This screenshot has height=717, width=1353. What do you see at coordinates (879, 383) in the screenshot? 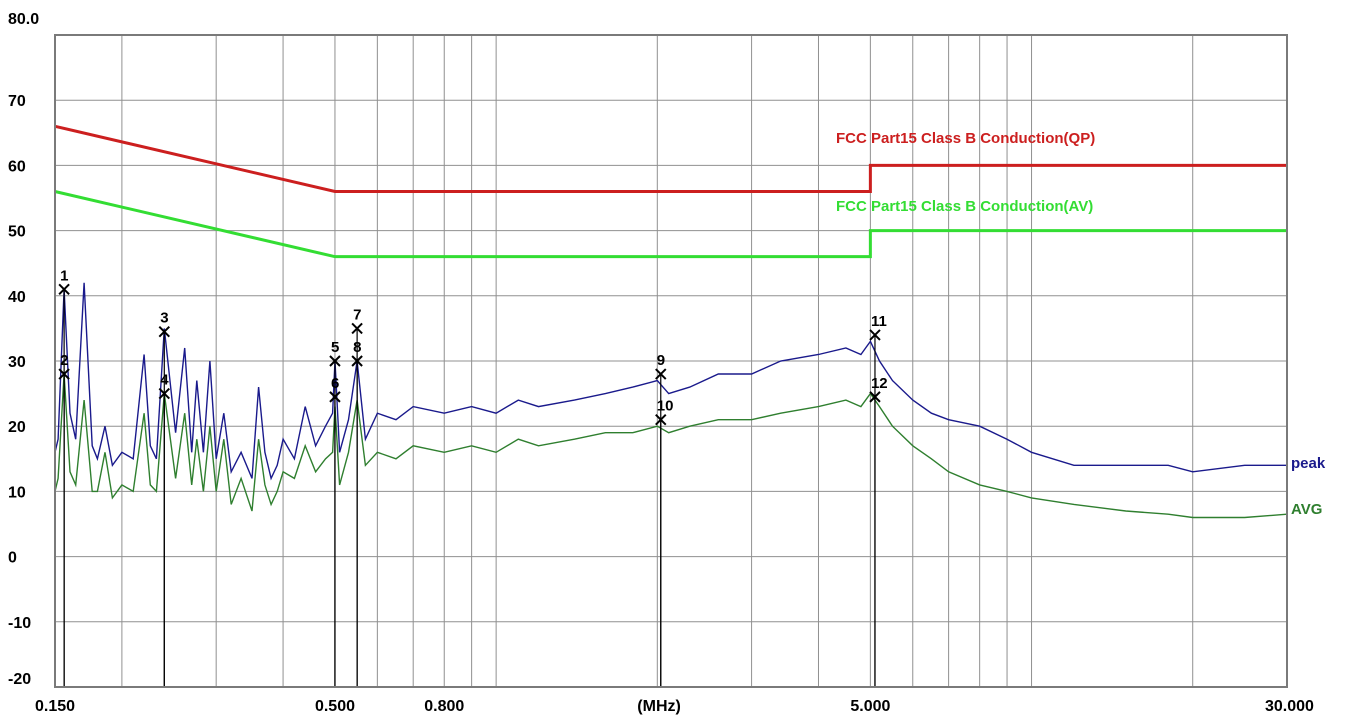
I see `marker-label: 12` at bounding box center [879, 383].